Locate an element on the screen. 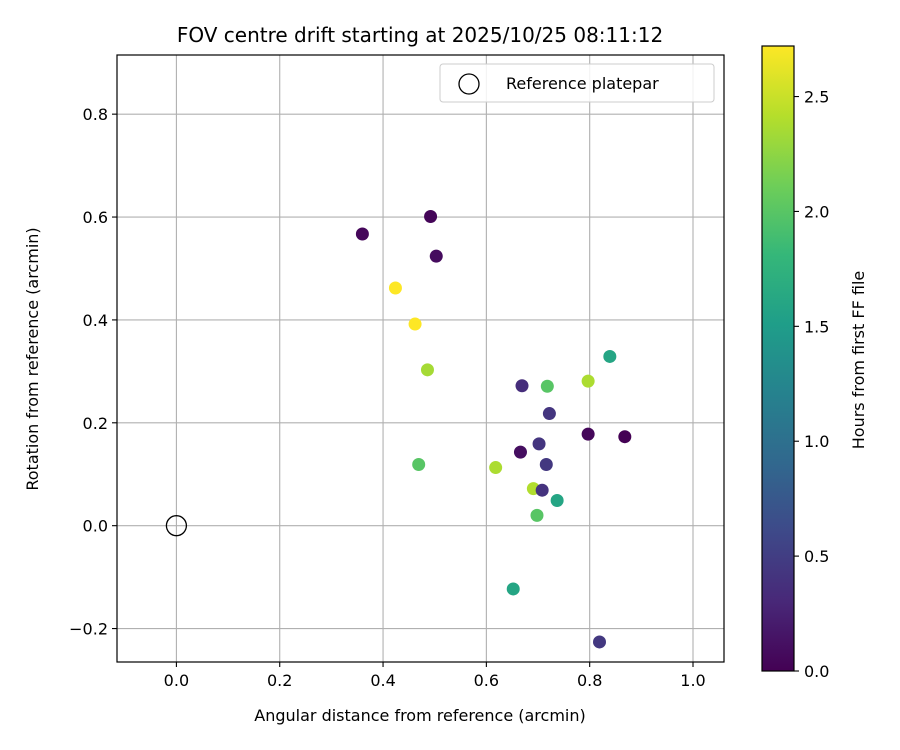 The width and height of the screenshot is (900, 750). x-tick-label: 0.0 is located at coordinates (176, 680).